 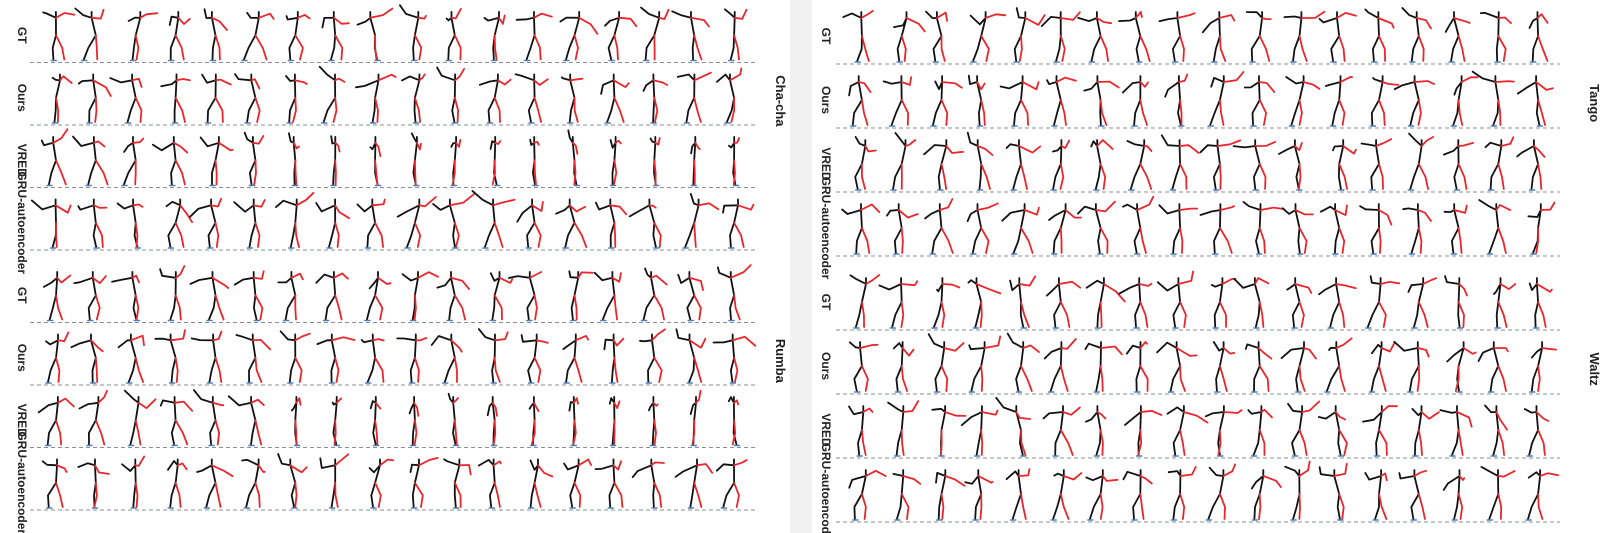 What do you see at coordinates (385, 418) in the screenshot?
I see `method-row: VRED` at bounding box center [385, 418].